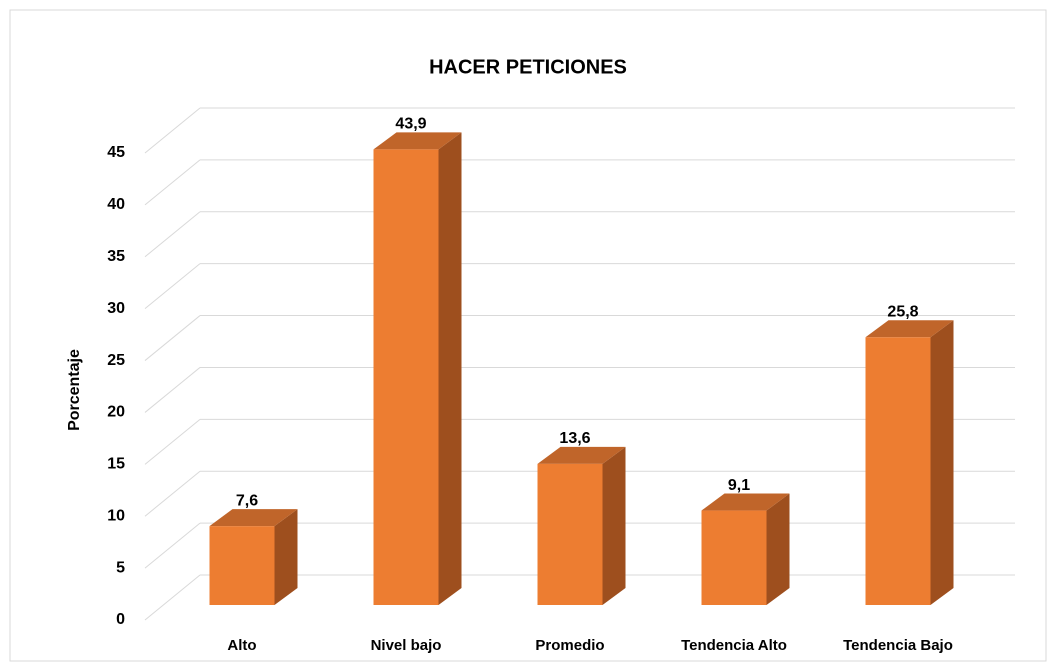 The height and width of the screenshot is (671, 1056). What do you see at coordinates (406, 645) in the screenshot?
I see `x-tick-label: Nivel bajo` at bounding box center [406, 645].